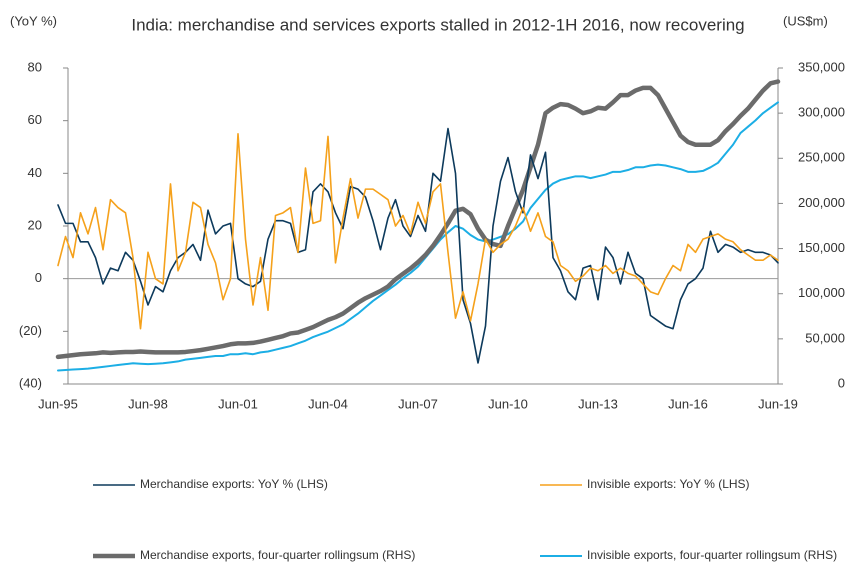  What do you see at coordinates (238, 403) in the screenshot?
I see `x-tick-label: Jun-01` at bounding box center [238, 403].